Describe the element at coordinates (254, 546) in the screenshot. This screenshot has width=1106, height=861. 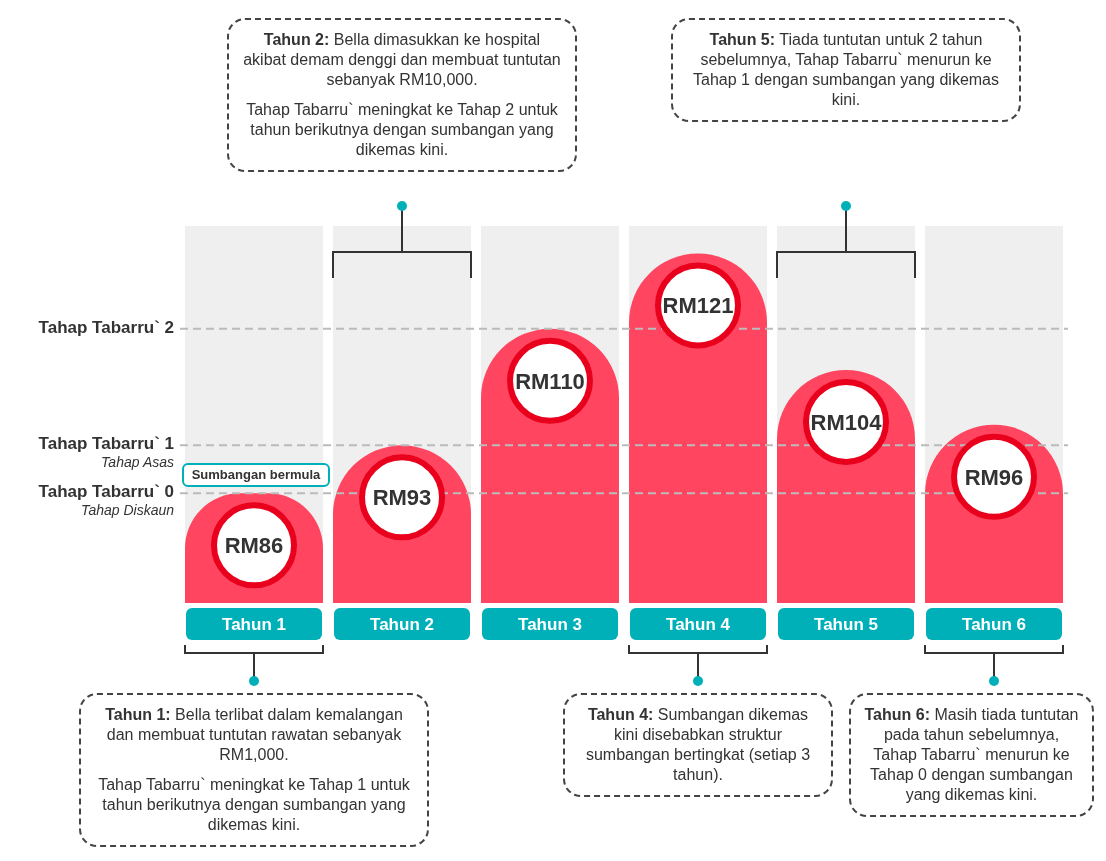
I see `data-label: RM86` at that location.